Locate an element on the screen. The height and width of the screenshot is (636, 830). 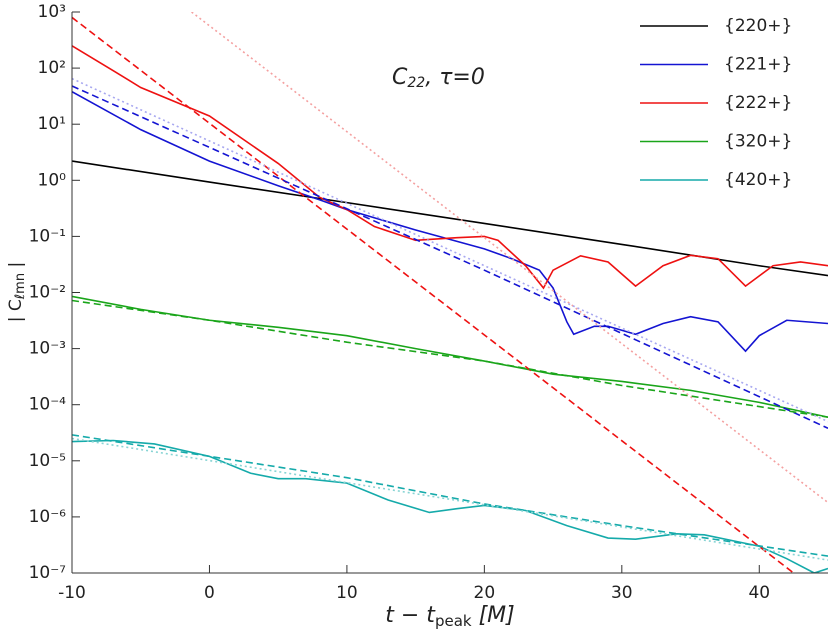
y-axis-label: | Cℓmn | is located at coordinates (17, 292).